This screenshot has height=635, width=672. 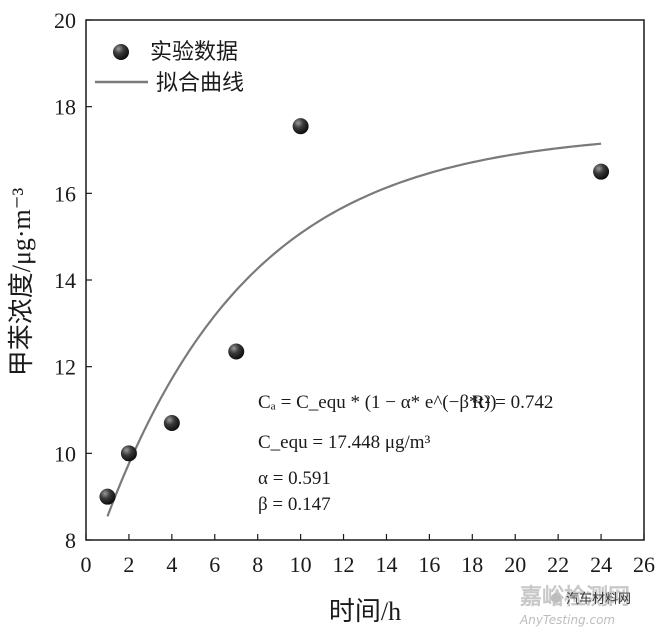 I want to click on y-tick-label: 10, so click(x=65, y=453).